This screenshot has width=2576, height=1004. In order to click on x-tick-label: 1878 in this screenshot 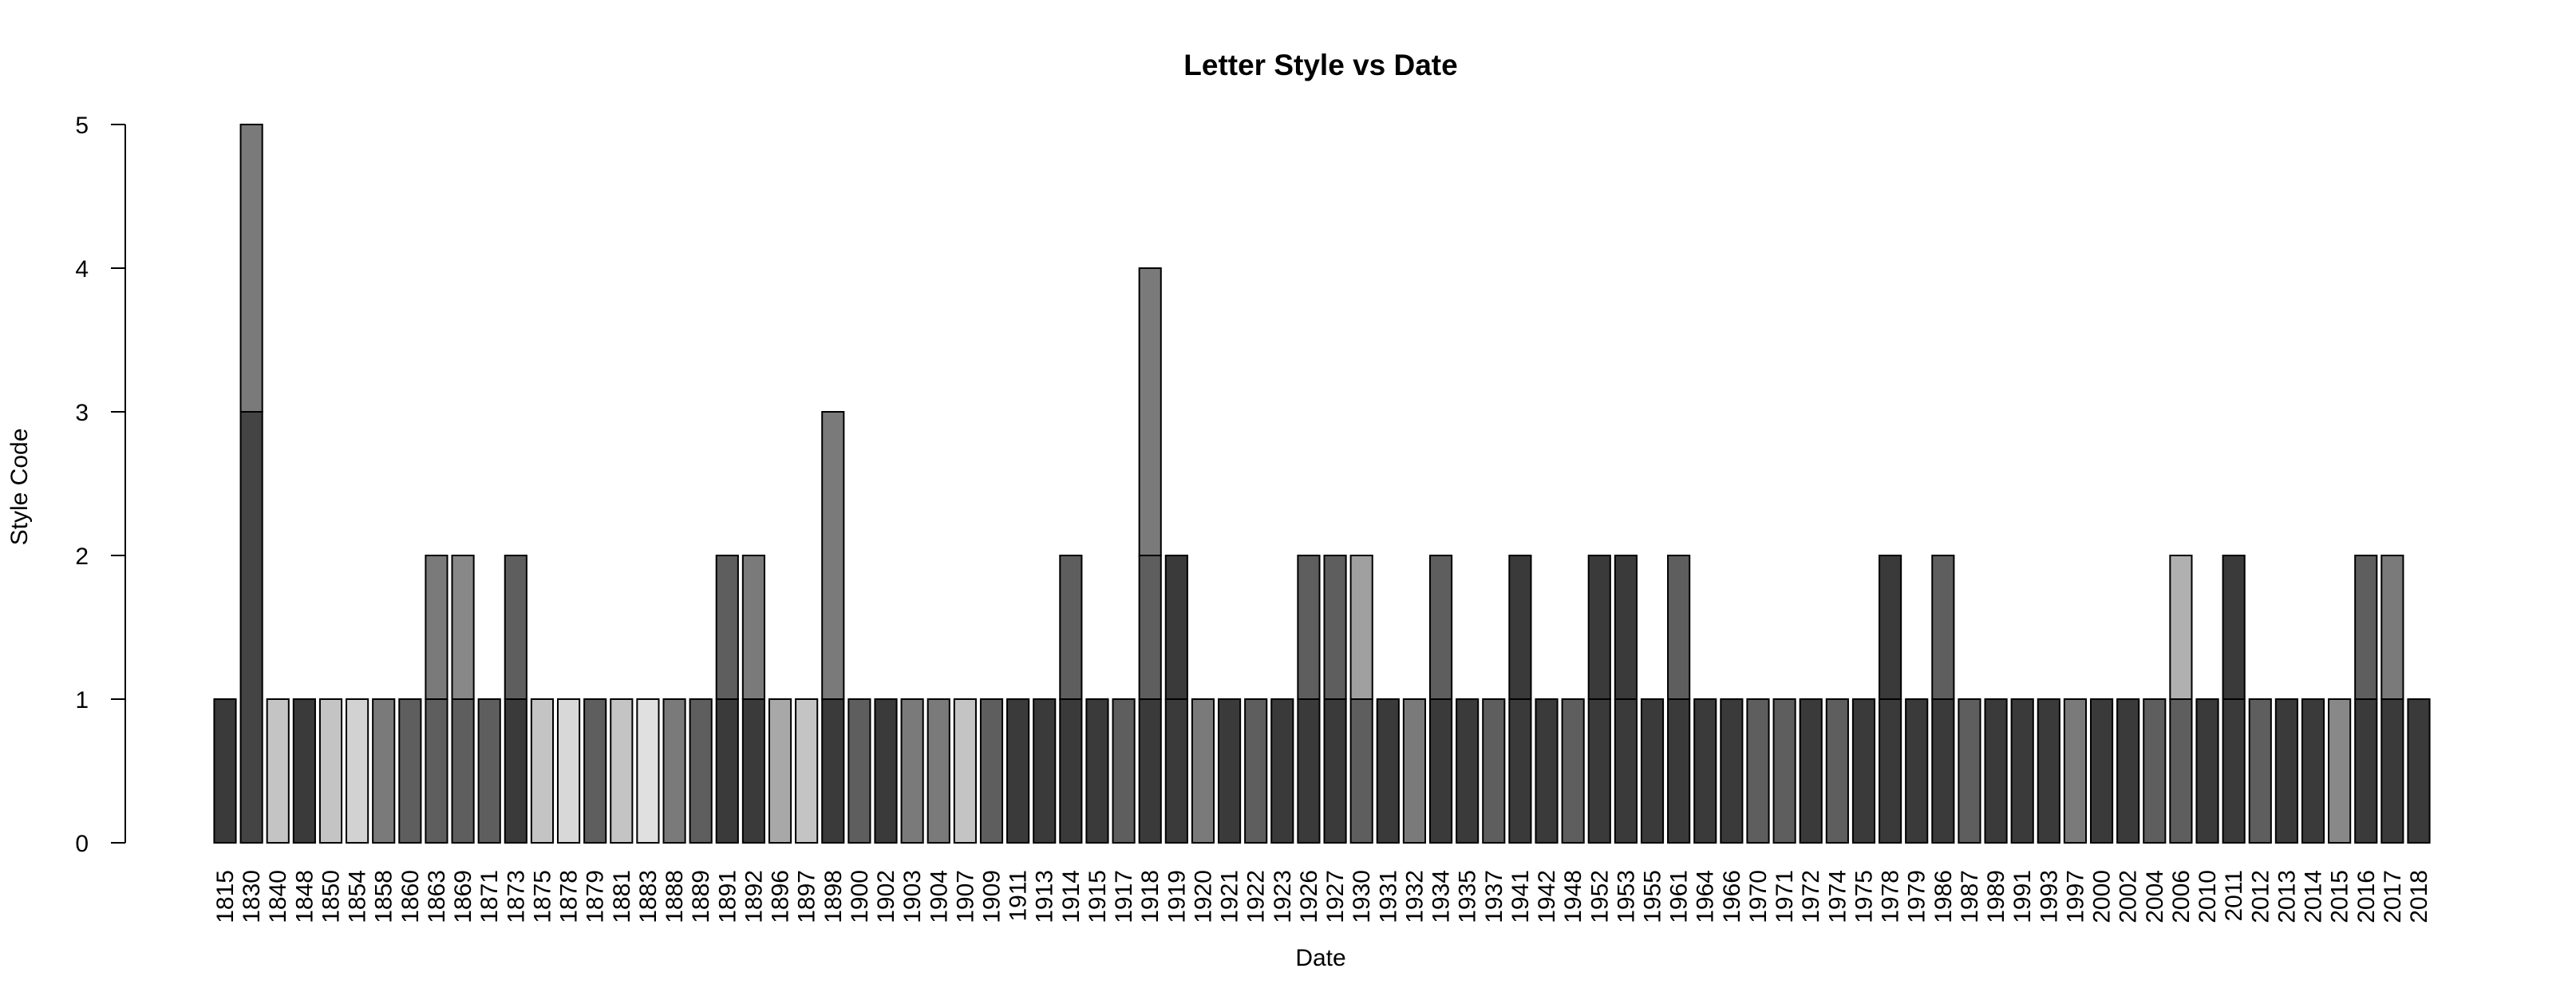, I will do `click(569, 896)`.